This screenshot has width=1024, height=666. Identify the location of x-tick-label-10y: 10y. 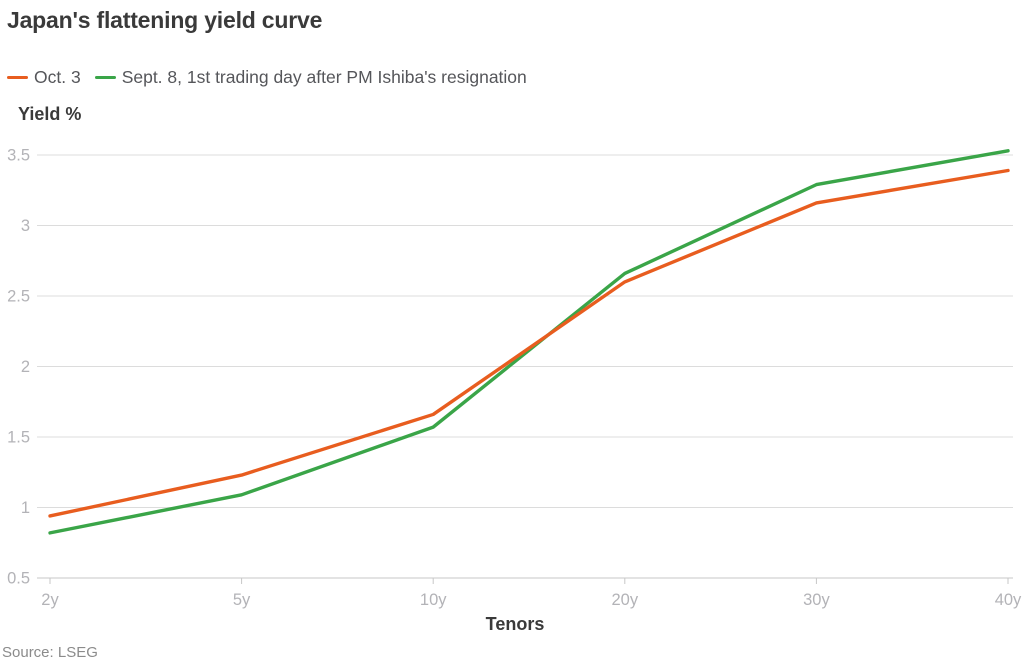
(433, 600).